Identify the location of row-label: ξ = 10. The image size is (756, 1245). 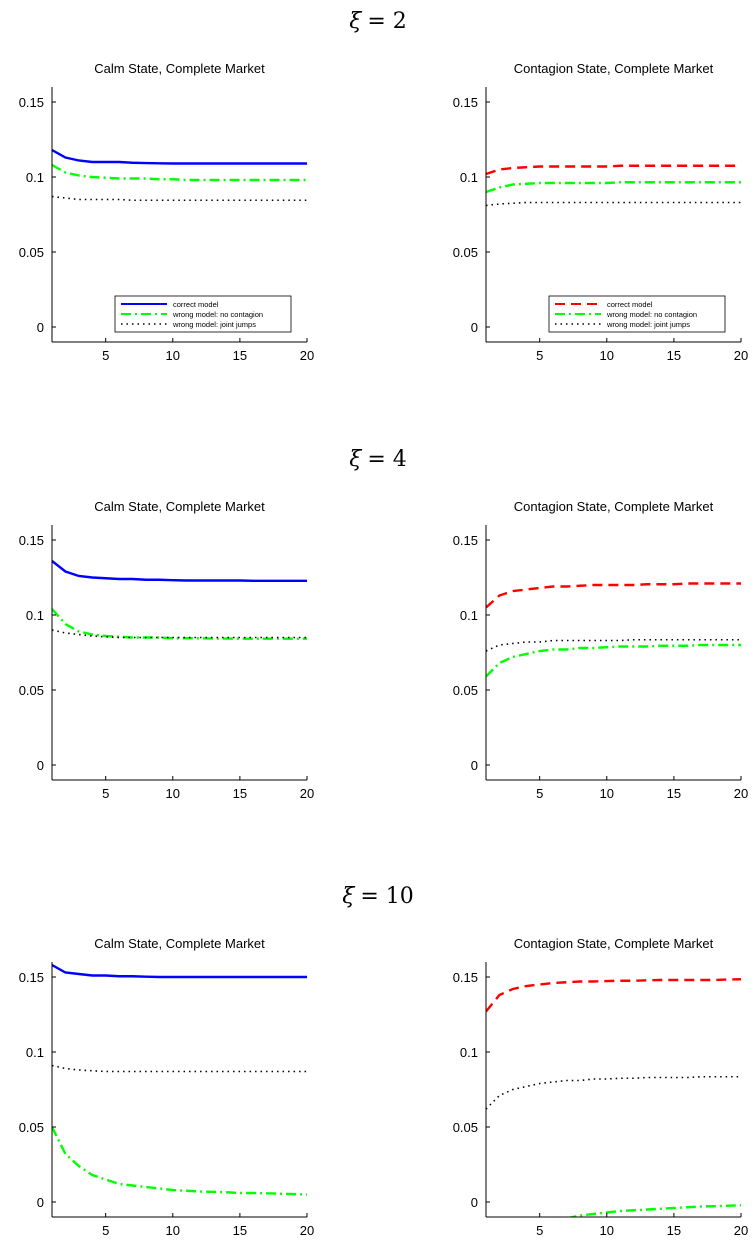
(378, 896).